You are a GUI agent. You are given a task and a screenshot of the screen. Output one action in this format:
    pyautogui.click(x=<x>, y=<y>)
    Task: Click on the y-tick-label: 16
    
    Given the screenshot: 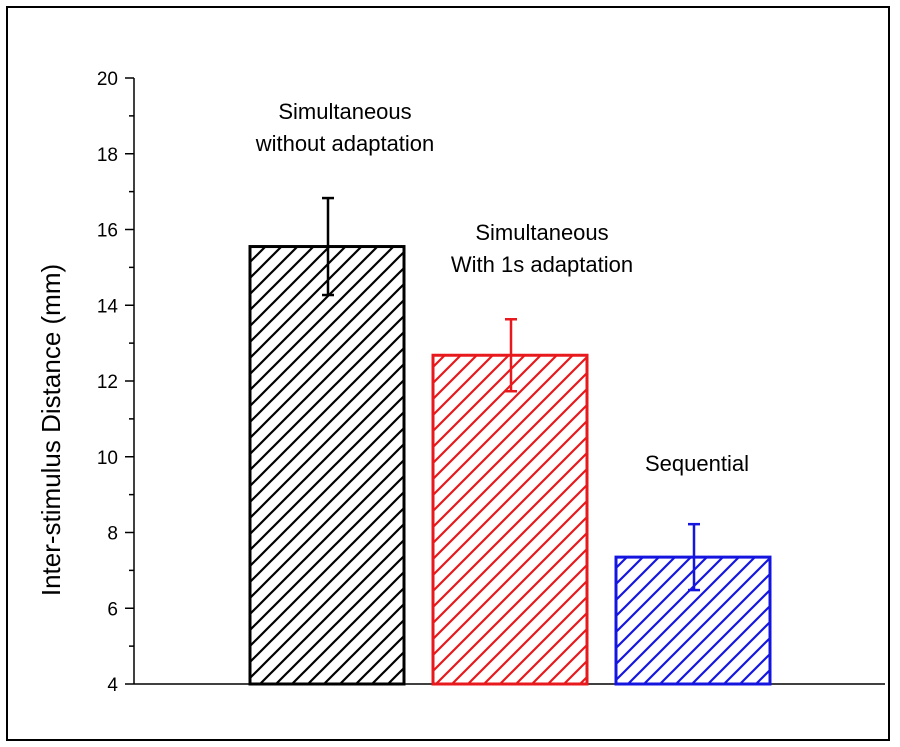 What is the action you would take?
    pyautogui.click(x=107, y=231)
    